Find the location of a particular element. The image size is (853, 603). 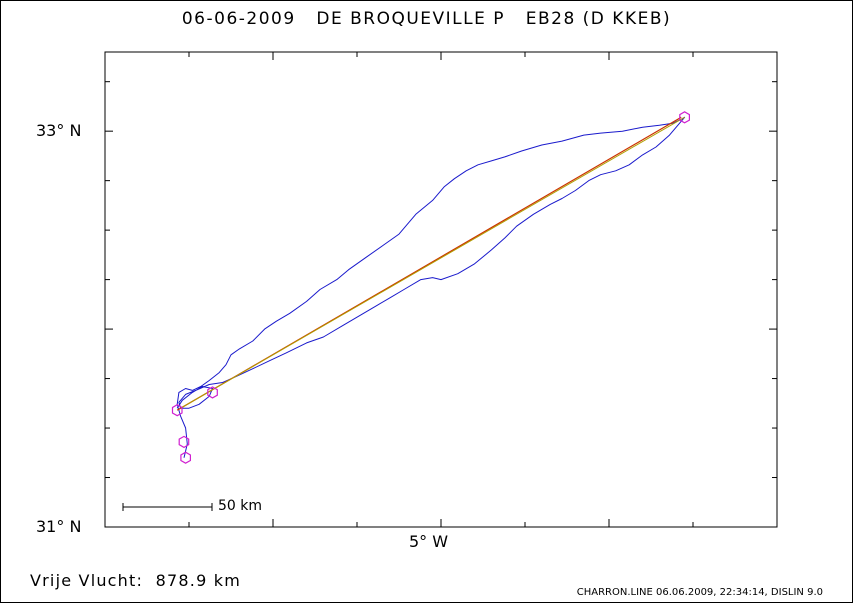

y-tick-label: 31° N is located at coordinates (59, 526).